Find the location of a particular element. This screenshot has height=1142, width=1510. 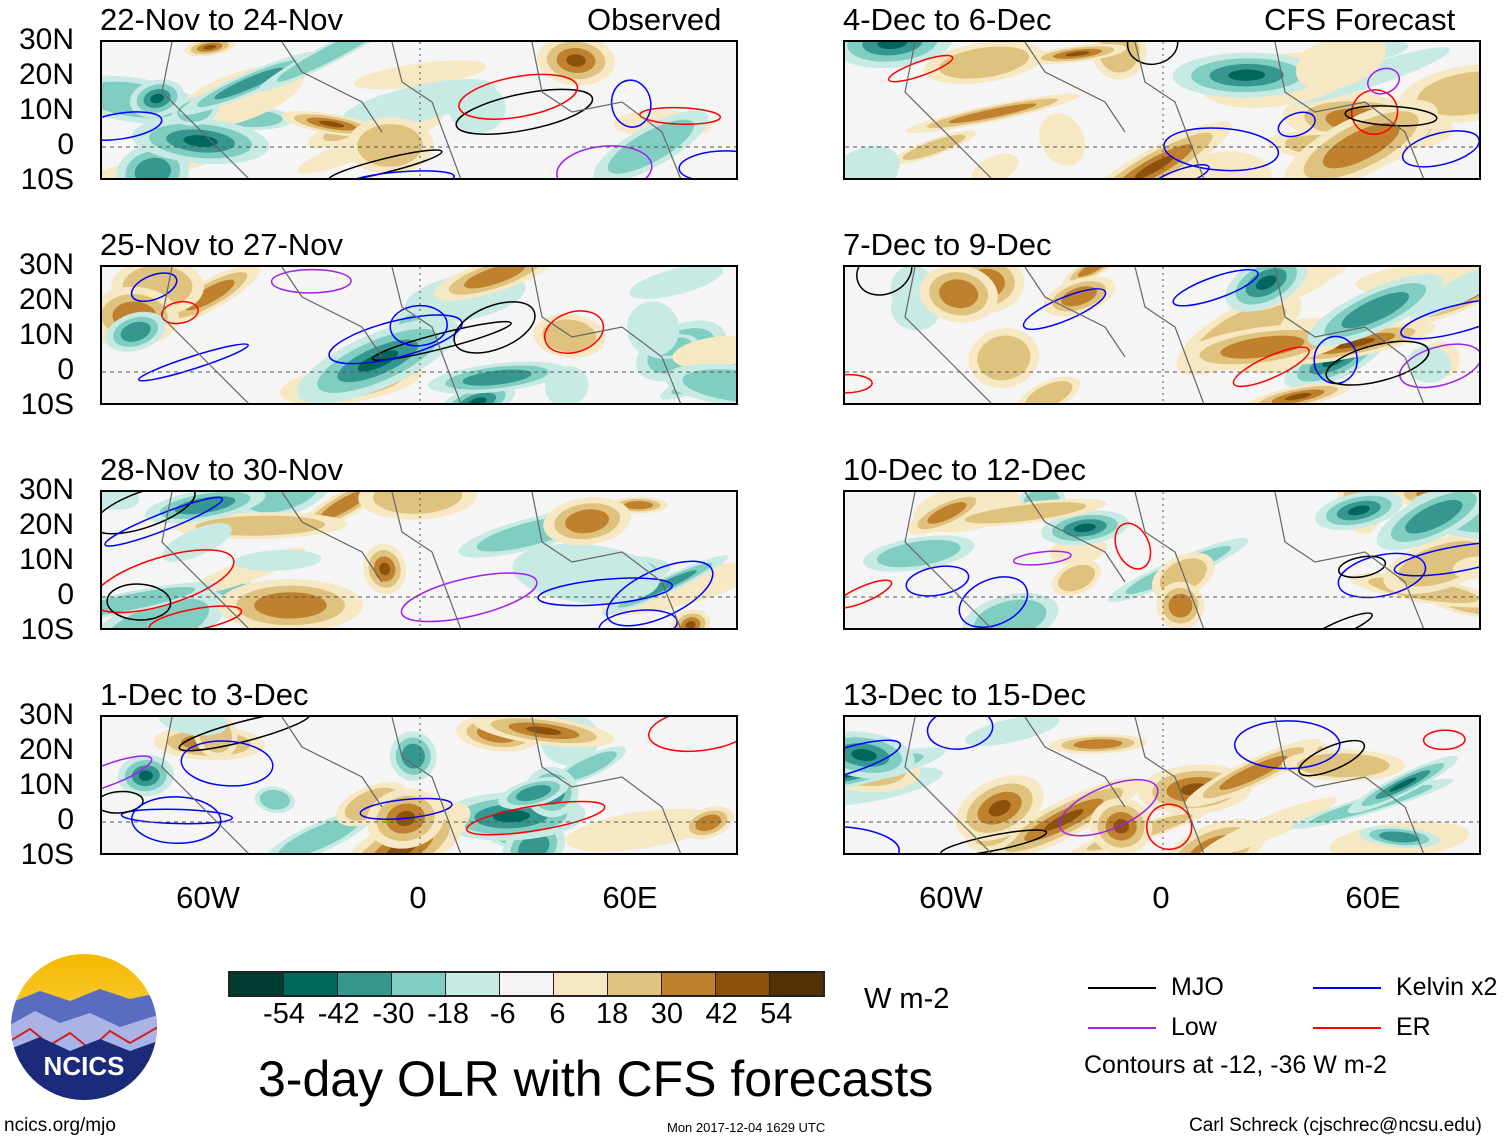

panel-title: 7-Dec to 9-Dec is located at coordinates (947, 244).